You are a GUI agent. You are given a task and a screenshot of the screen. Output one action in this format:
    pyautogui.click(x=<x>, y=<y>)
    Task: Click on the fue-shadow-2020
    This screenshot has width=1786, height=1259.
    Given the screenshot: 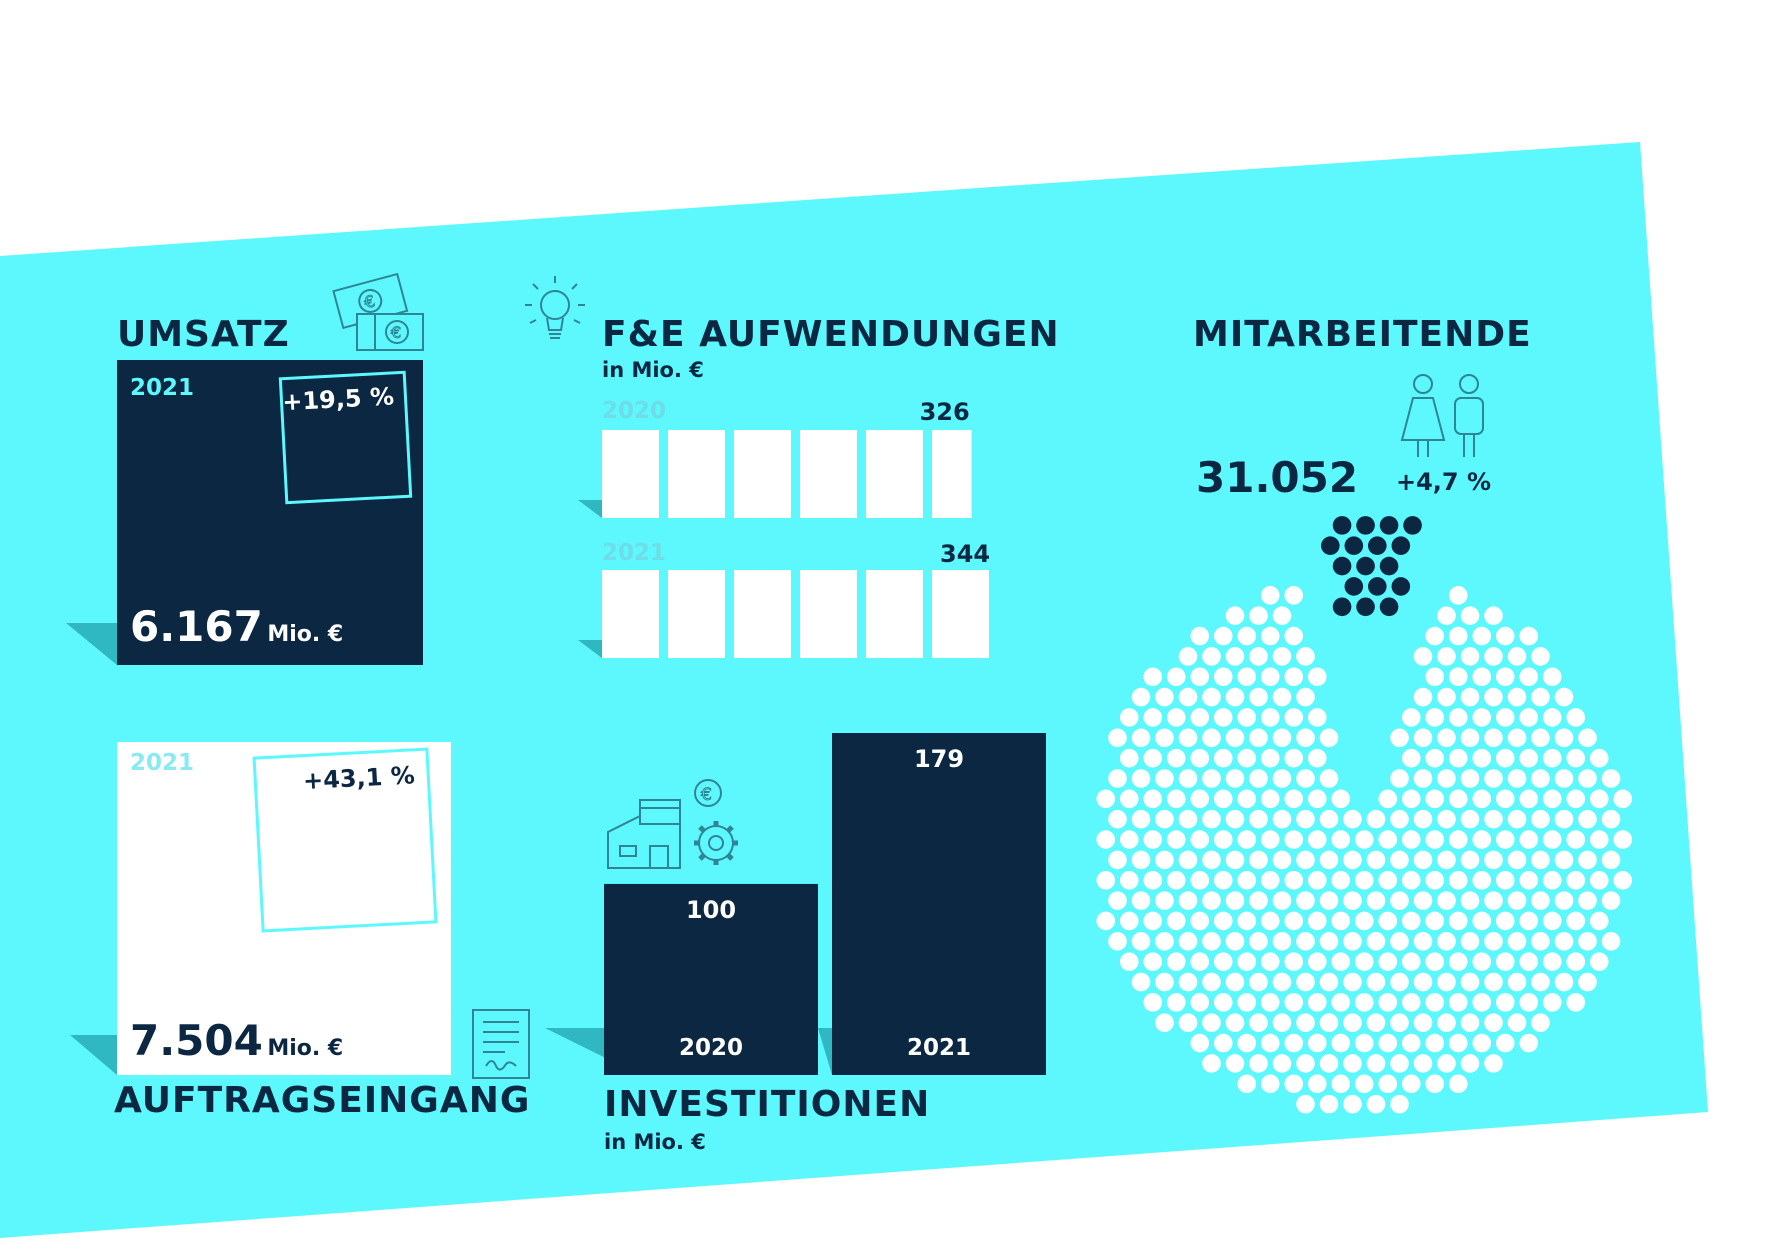 What is the action you would take?
    pyautogui.click(x=590, y=509)
    